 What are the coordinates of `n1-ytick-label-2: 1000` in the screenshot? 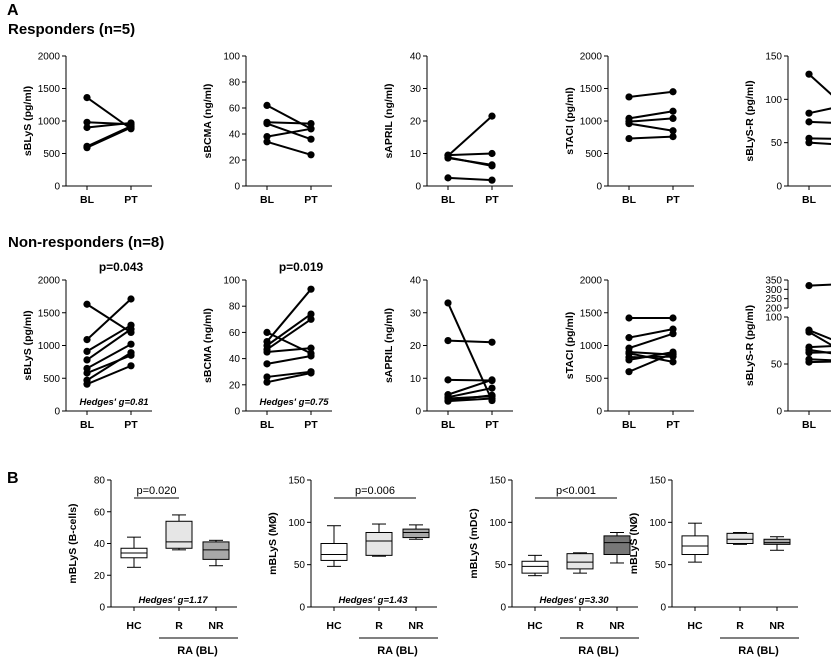 It's located at (49, 346).